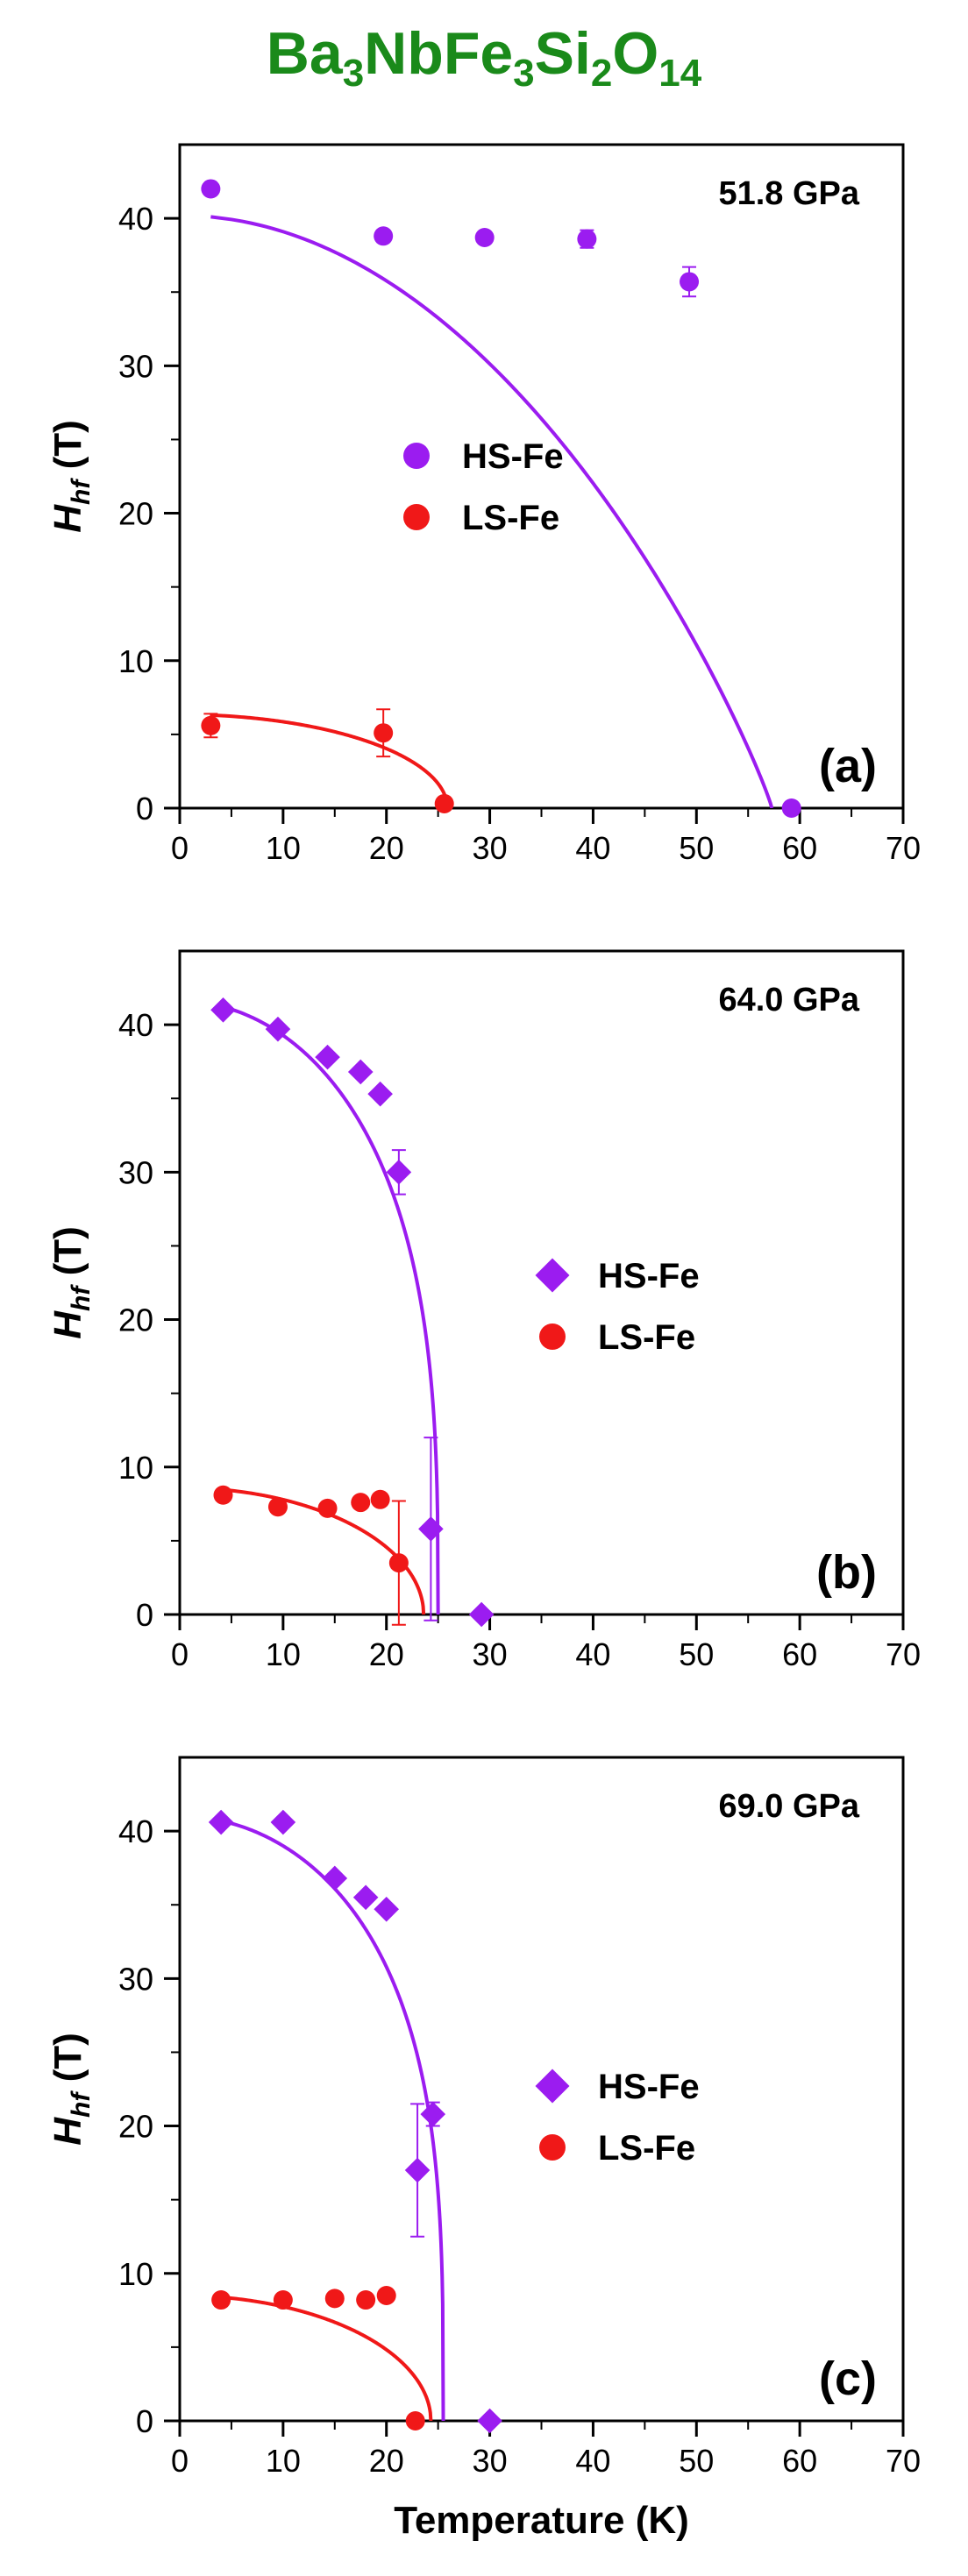  Describe the element at coordinates (135, 661) in the screenshot. I see `y-tick-label: 10` at that location.